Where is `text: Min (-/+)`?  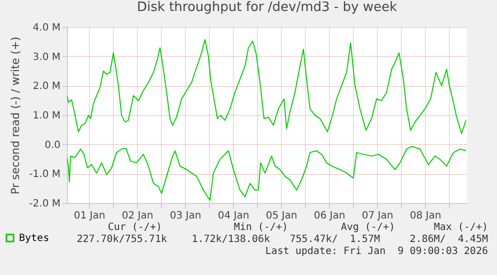 text: Min (-/+) is located at coordinates (261, 227).